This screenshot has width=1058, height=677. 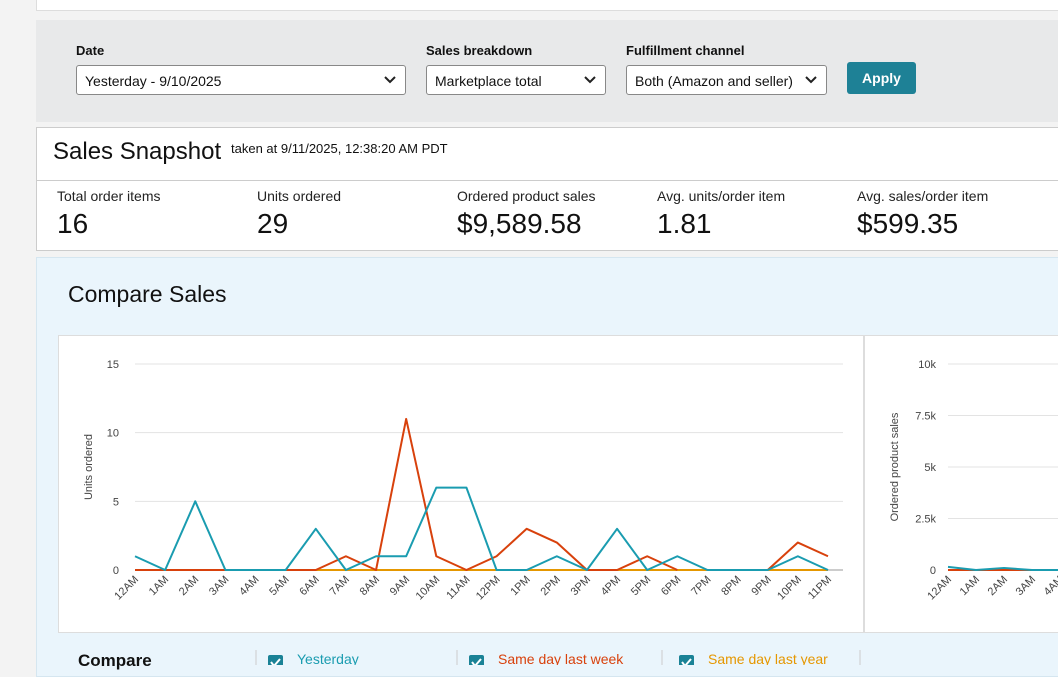 What do you see at coordinates (547, 5) in the screenshot?
I see `top-panel` at bounding box center [547, 5].